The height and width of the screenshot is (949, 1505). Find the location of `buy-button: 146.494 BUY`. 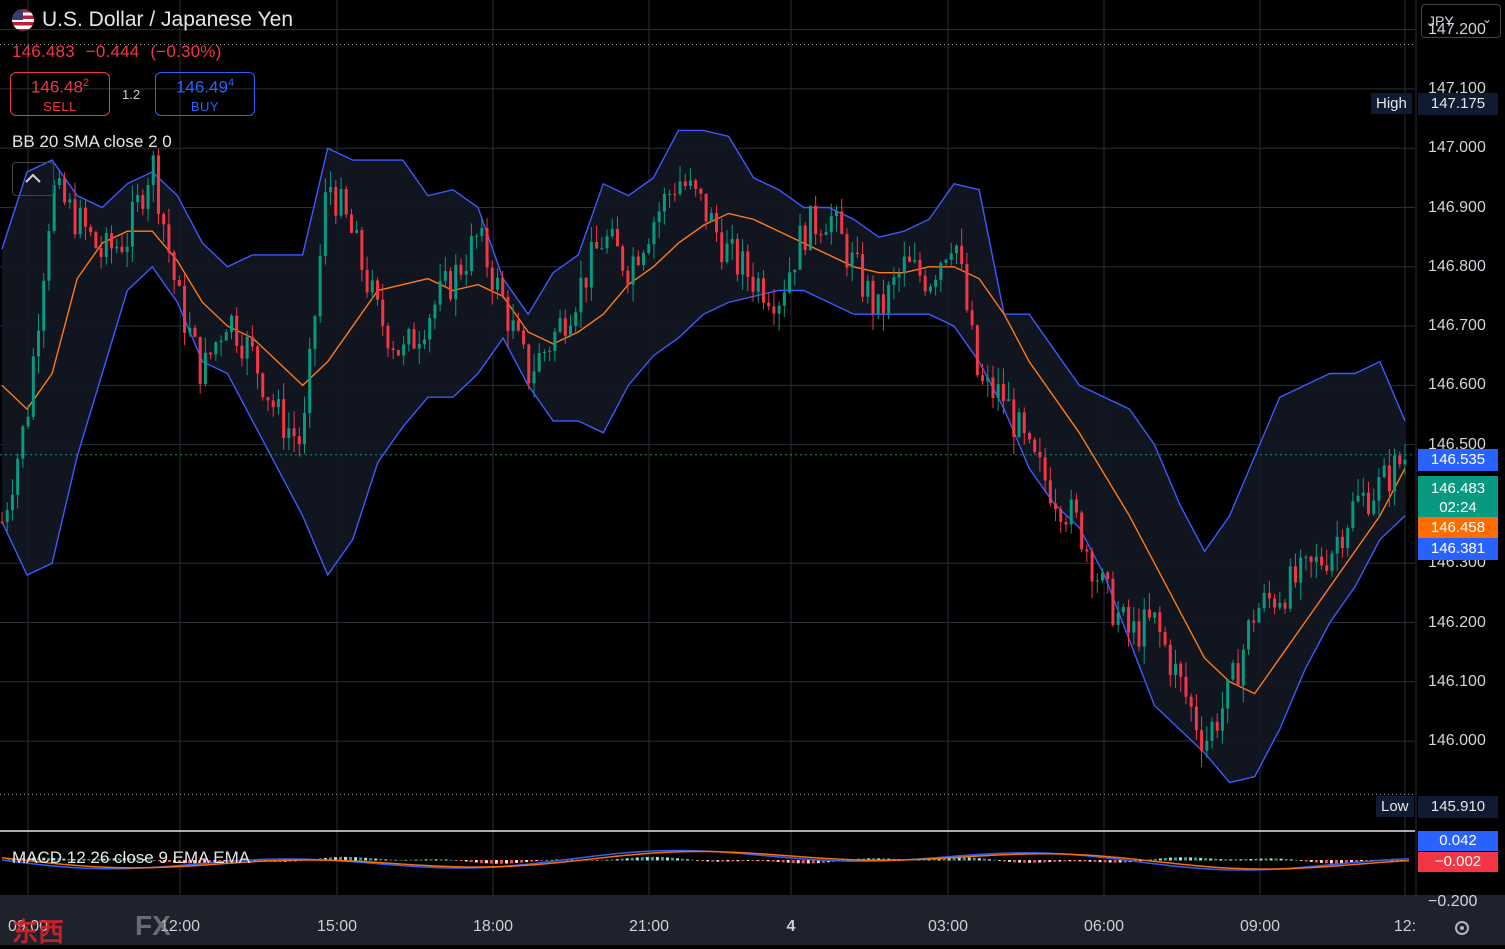

buy-button: 146.494 BUY is located at coordinates (205, 94).